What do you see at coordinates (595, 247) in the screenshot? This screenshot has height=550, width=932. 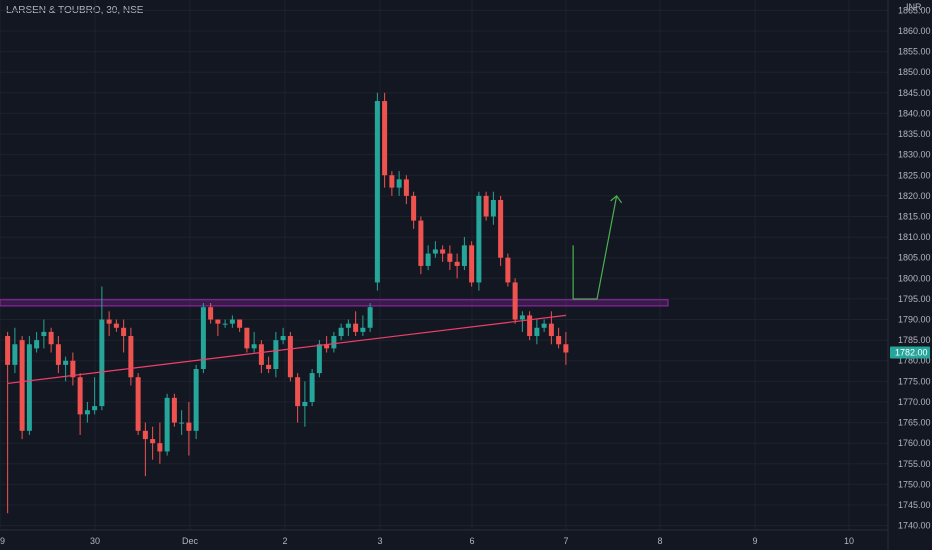 I see `projection-arrow` at bounding box center [595, 247].